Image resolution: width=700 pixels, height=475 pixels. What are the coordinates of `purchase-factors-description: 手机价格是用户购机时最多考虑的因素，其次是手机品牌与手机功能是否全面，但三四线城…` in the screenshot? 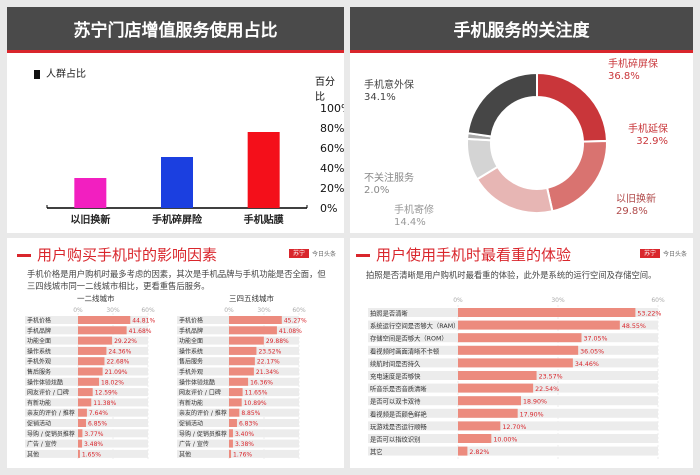 It's located at (176, 280).